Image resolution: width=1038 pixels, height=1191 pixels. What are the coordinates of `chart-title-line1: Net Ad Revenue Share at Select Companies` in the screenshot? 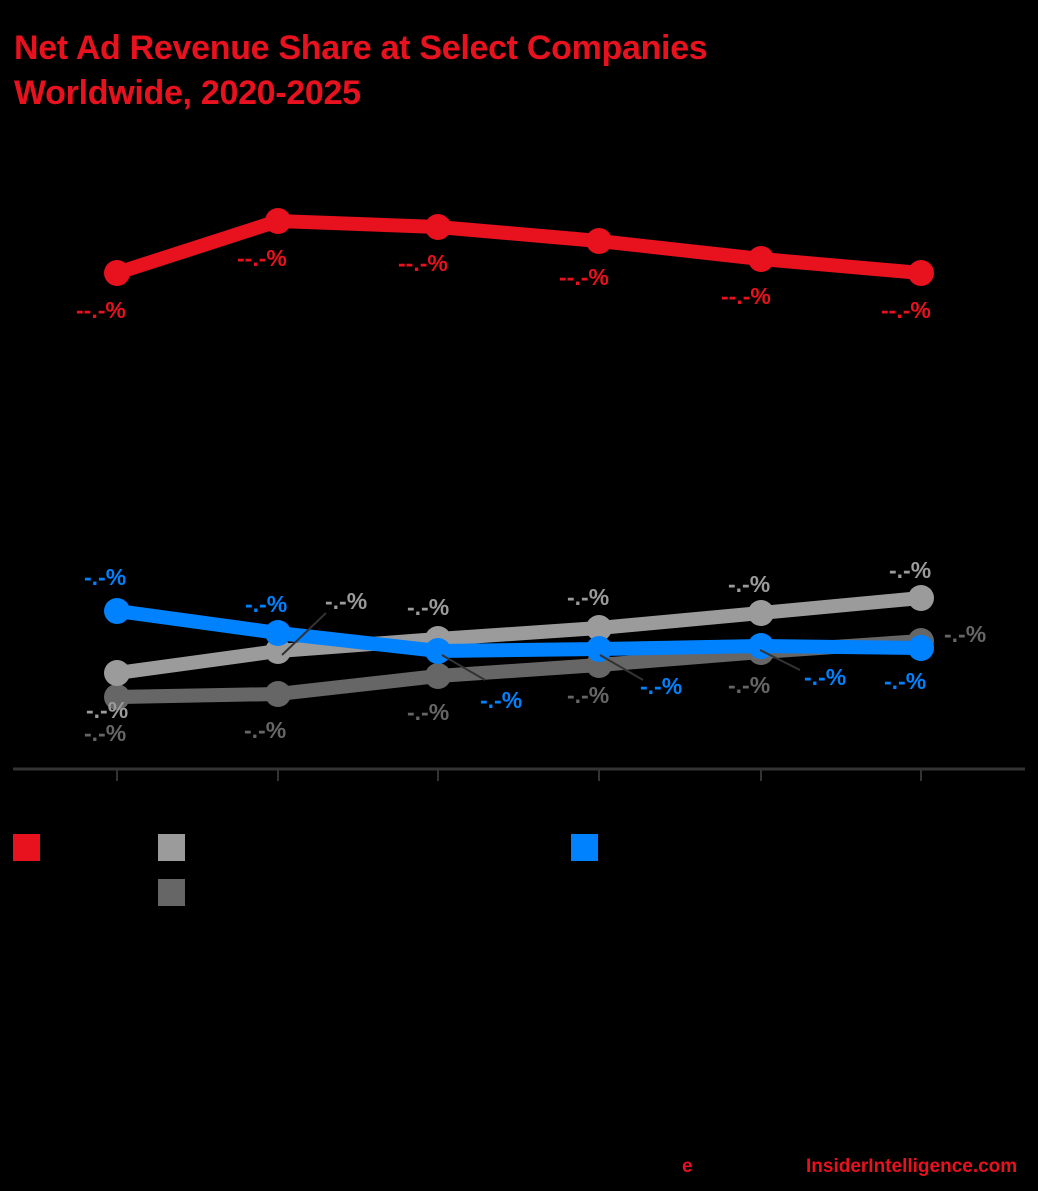 It's located at (361, 48).